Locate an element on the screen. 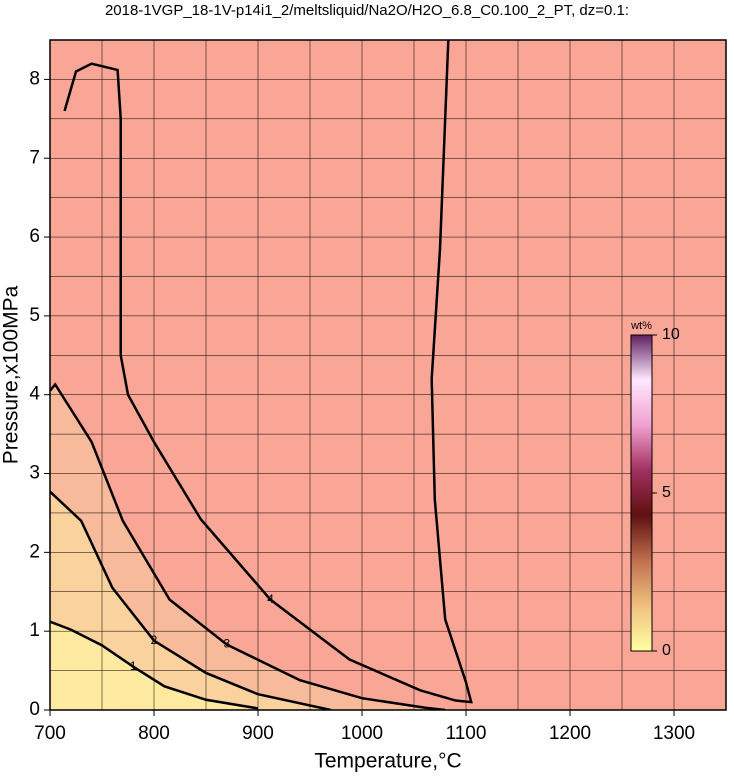 The height and width of the screenshot is (781, 734). y-tick-label: 6 is located at coordinates (34, 236).